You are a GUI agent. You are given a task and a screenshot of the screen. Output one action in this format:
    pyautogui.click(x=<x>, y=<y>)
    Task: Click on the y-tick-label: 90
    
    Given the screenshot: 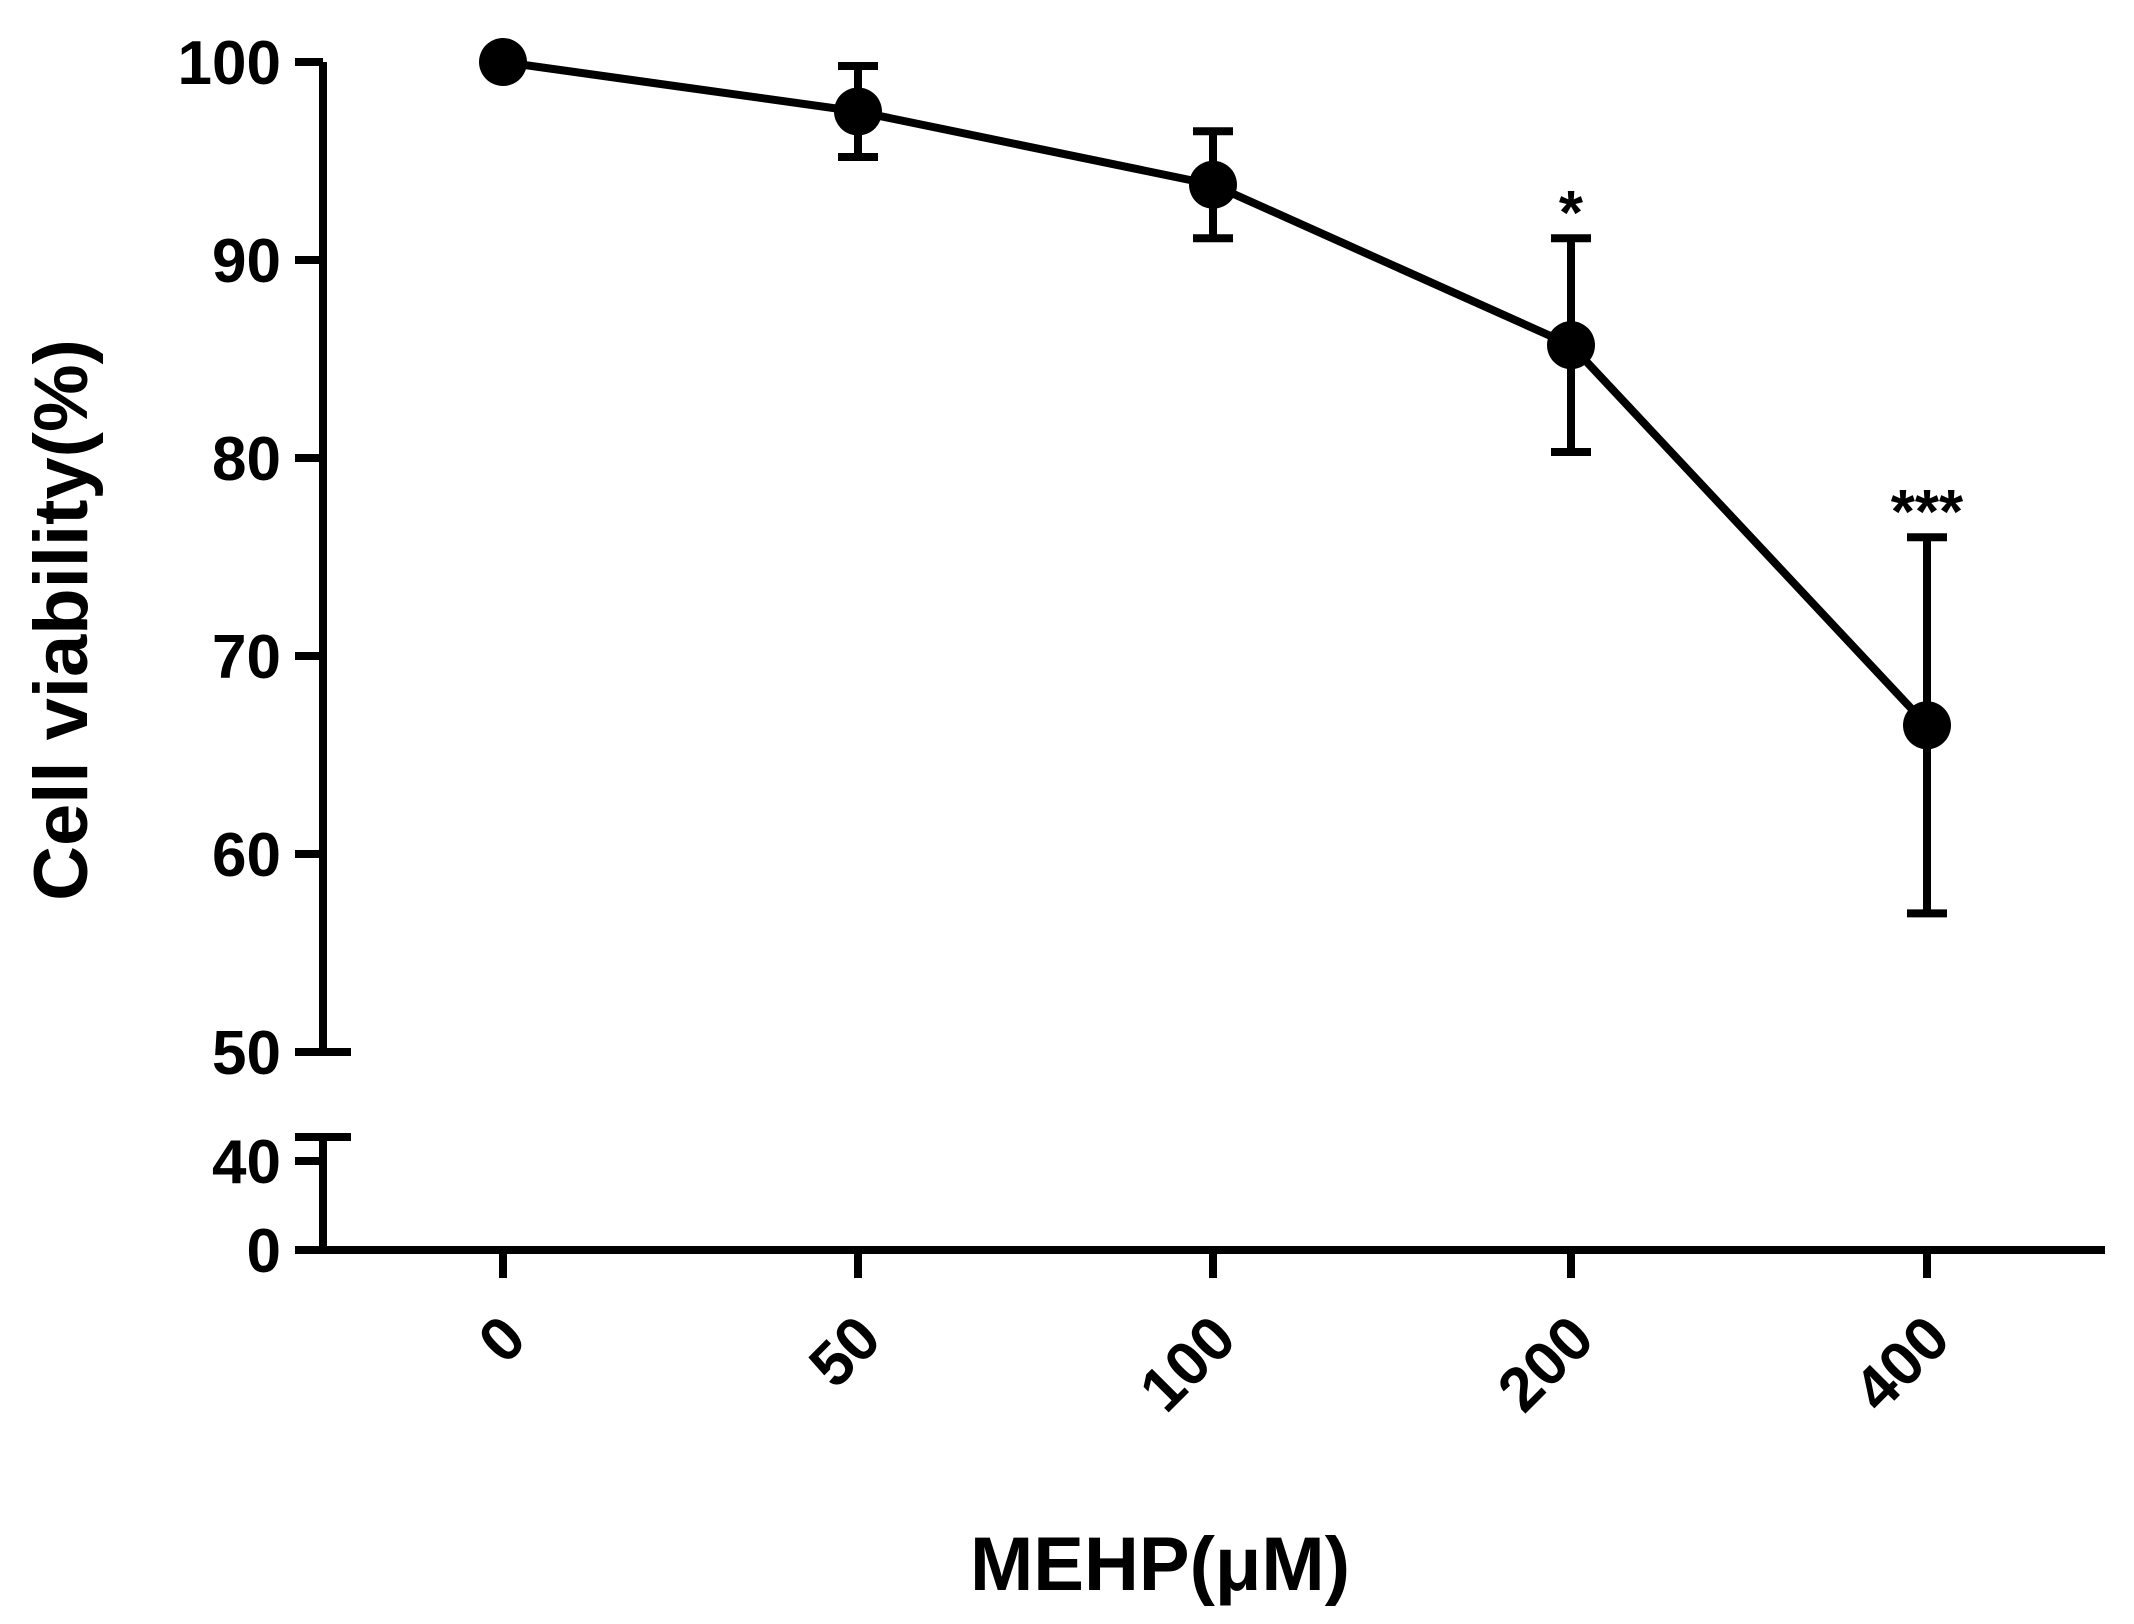 What is the action you would take?
    pyautogui.click(x=246, y=261)
    